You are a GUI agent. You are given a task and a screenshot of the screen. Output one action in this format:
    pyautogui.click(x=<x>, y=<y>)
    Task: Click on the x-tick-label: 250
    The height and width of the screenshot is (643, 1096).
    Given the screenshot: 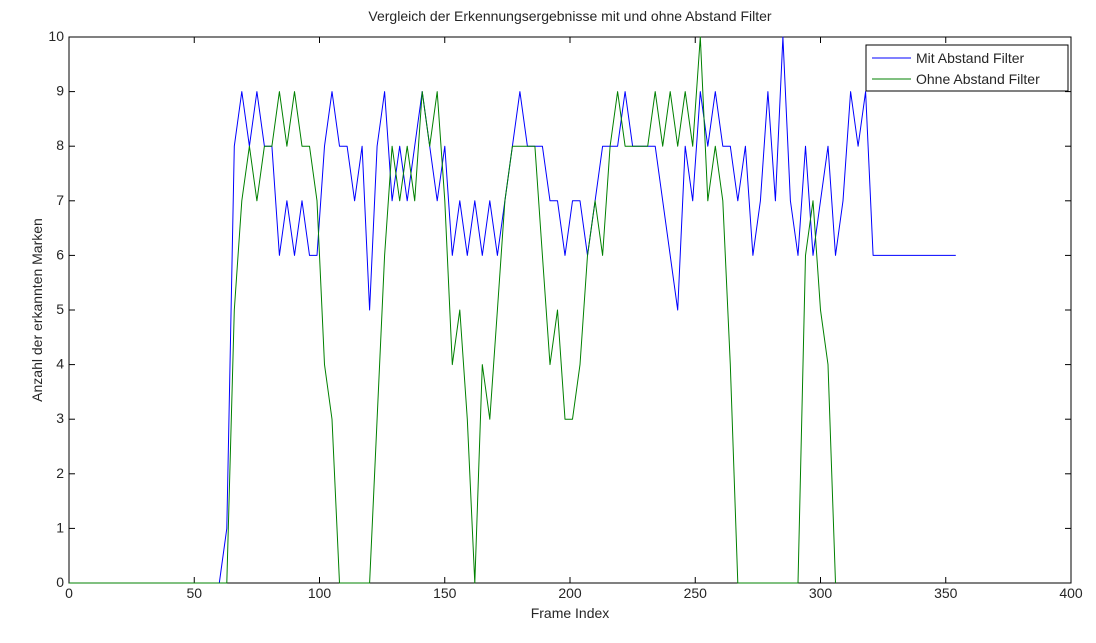 What is the action you would take?
    pyautogui.click(x=696, y=593)
    